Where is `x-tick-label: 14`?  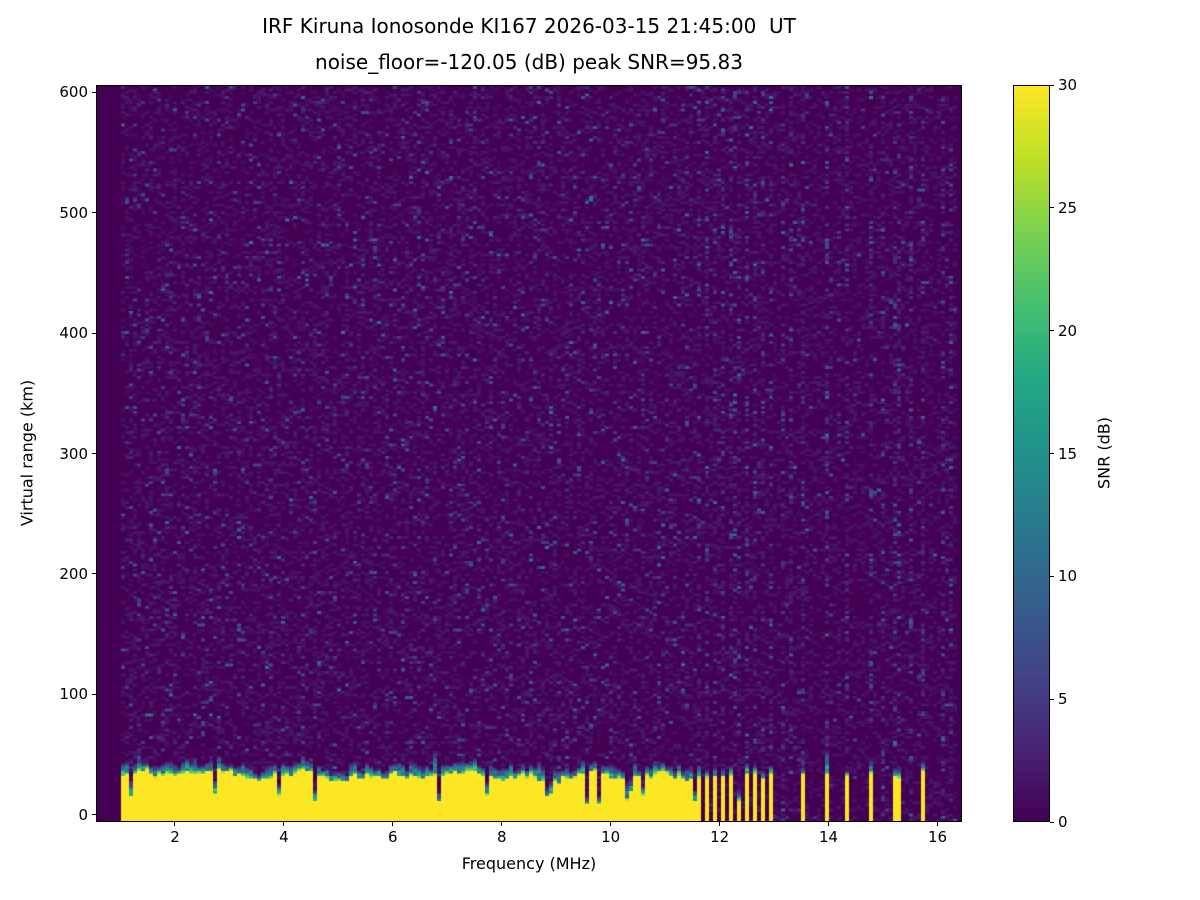 x-tick-label: 14 is located at coordinates (829, 837).